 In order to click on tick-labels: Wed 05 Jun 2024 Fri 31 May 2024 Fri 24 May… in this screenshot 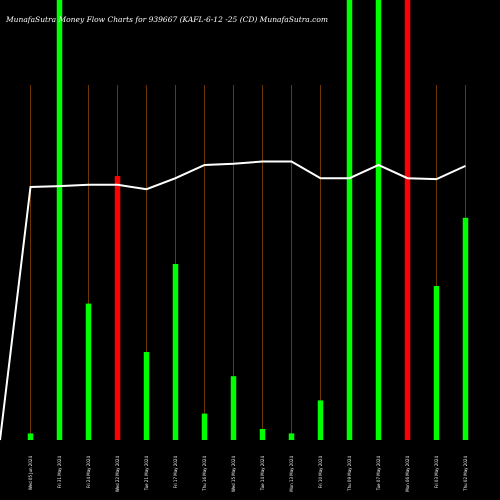, I will do `click(248, 474)`.